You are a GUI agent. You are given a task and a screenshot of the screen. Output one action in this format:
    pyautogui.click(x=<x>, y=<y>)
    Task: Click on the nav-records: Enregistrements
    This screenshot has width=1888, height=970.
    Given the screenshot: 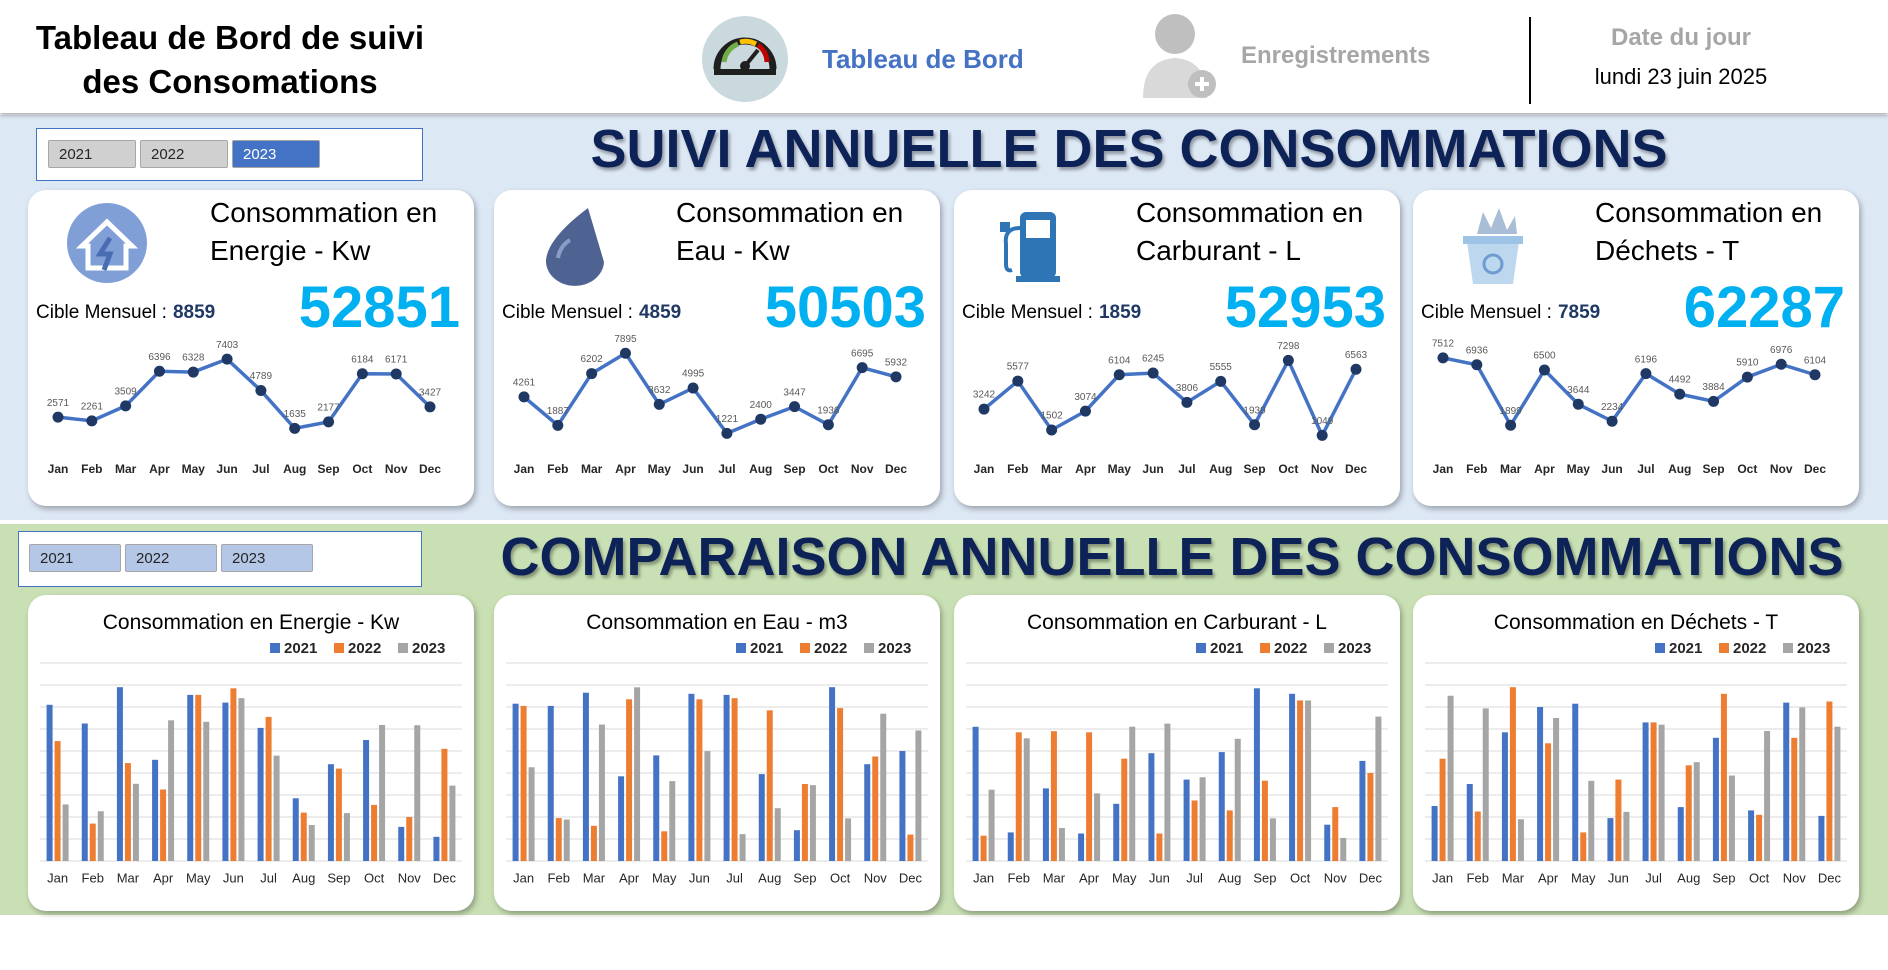 What is the action you would take?
    pyautogui.click(x=1336, y=55)
    